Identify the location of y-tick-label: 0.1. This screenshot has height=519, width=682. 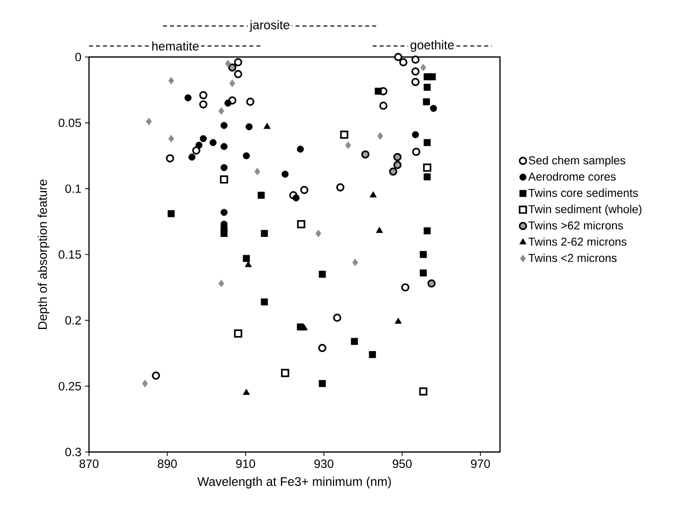
(73, 188).